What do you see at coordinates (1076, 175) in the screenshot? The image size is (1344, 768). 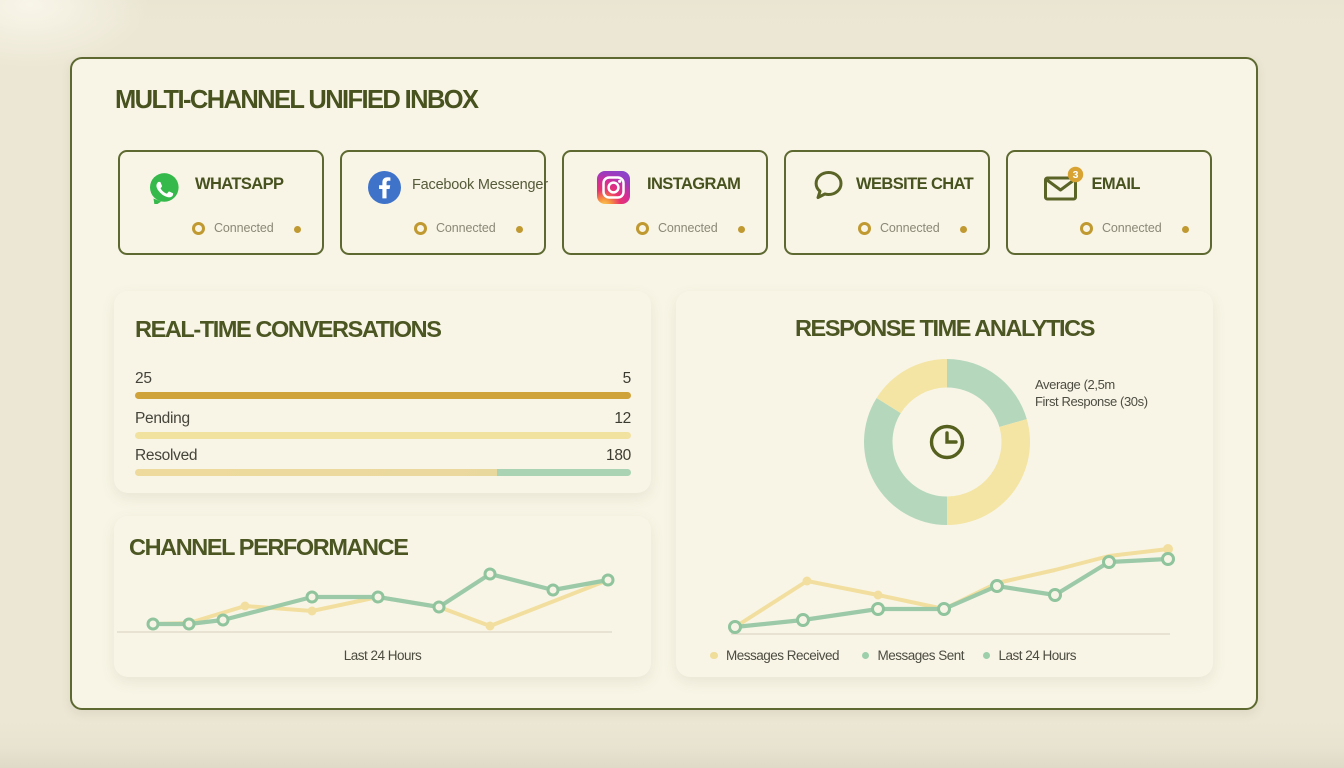 I see `svg-text: 3` at bounding box center [1076, 175].